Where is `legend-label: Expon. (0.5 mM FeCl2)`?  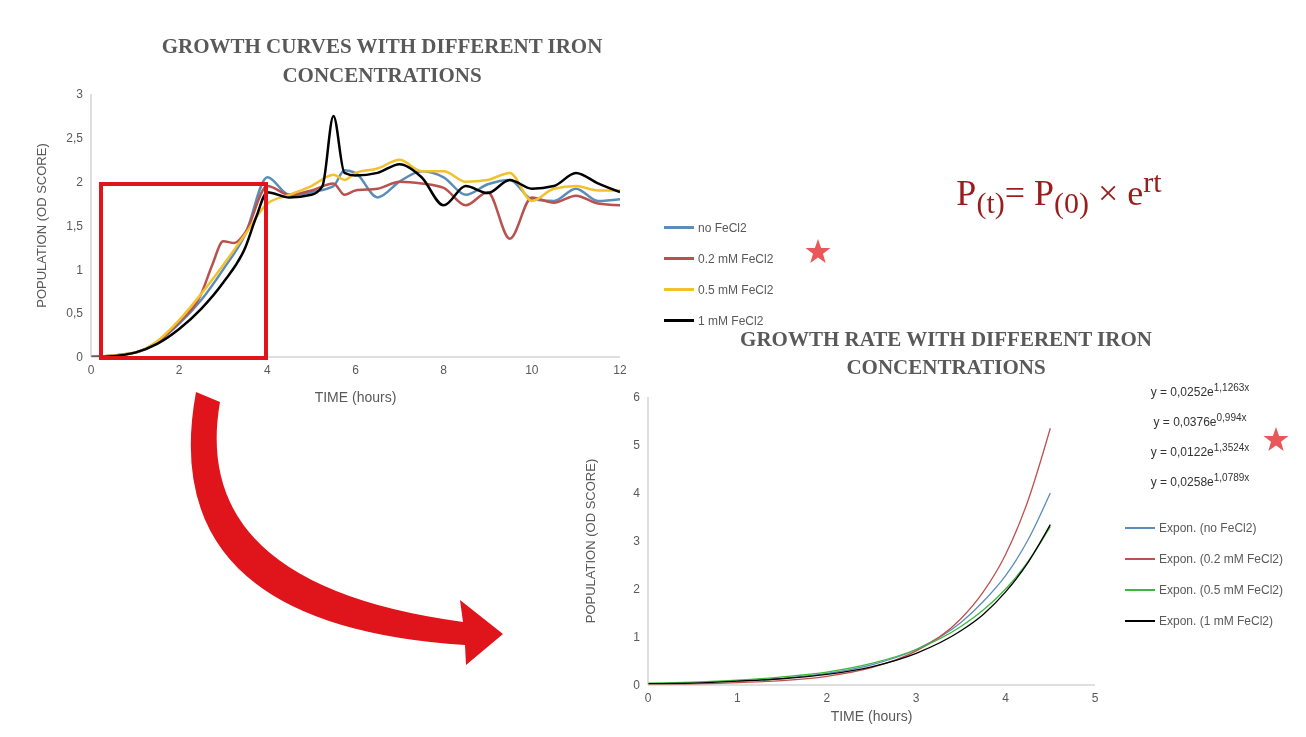 legend-label: Expon. (0.5 mM FeCl2) is located at coordinates (1221, 589).